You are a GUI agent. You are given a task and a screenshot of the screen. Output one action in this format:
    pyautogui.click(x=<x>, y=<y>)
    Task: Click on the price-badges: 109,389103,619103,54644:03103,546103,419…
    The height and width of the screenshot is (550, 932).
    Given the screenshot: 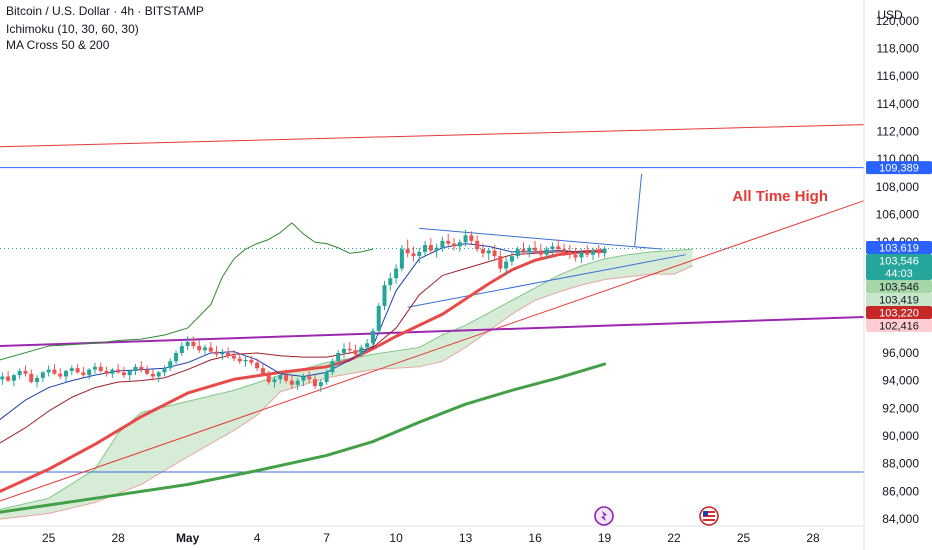 What is the action you would take?
    pyautogui.click(x=899, y=247)
    